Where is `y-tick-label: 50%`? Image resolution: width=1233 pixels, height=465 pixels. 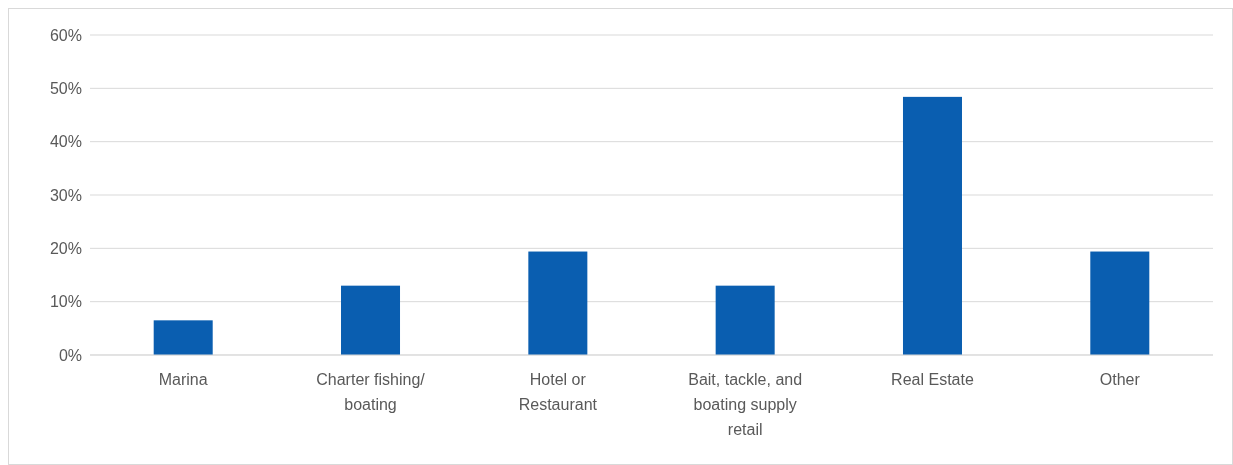 y-tick-label: 50% is located at coordinates (65, 88).